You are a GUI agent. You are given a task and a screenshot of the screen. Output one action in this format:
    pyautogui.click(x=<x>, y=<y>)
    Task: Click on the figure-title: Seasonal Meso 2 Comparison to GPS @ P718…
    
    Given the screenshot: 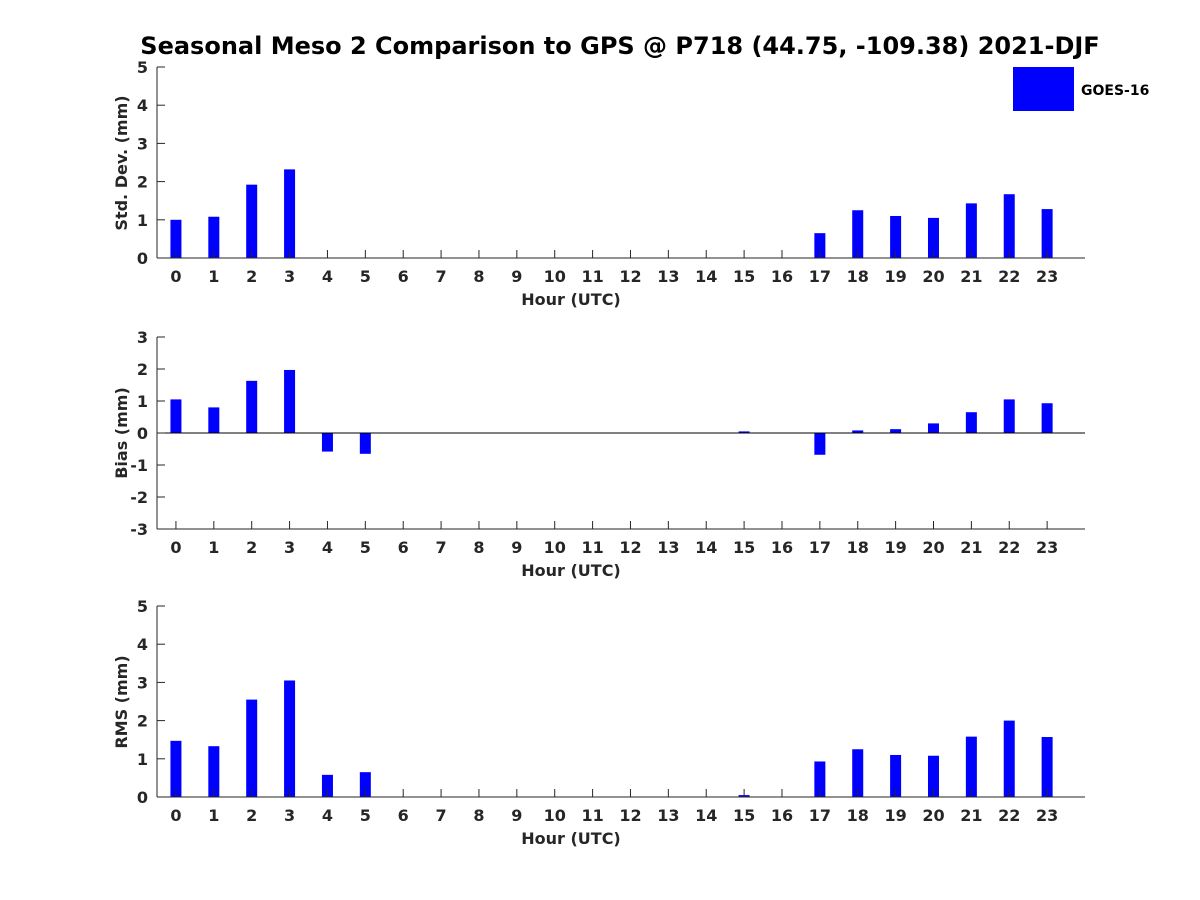 What is the action you would take?
    pyautogui.click(x=619, y=46)
    